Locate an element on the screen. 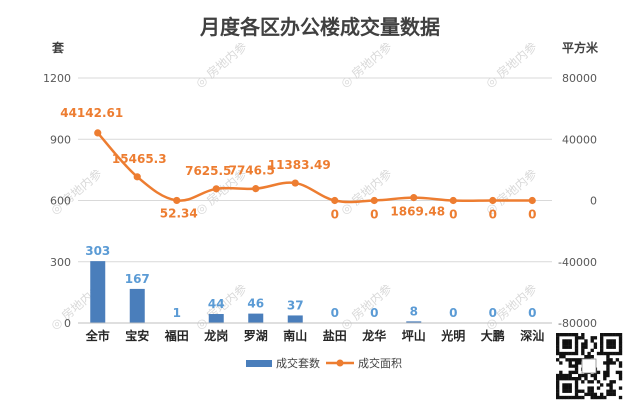 This screenshot has width=630, height=411. legend-bar-label: 成交套数 is located at coordinates (298, 363).